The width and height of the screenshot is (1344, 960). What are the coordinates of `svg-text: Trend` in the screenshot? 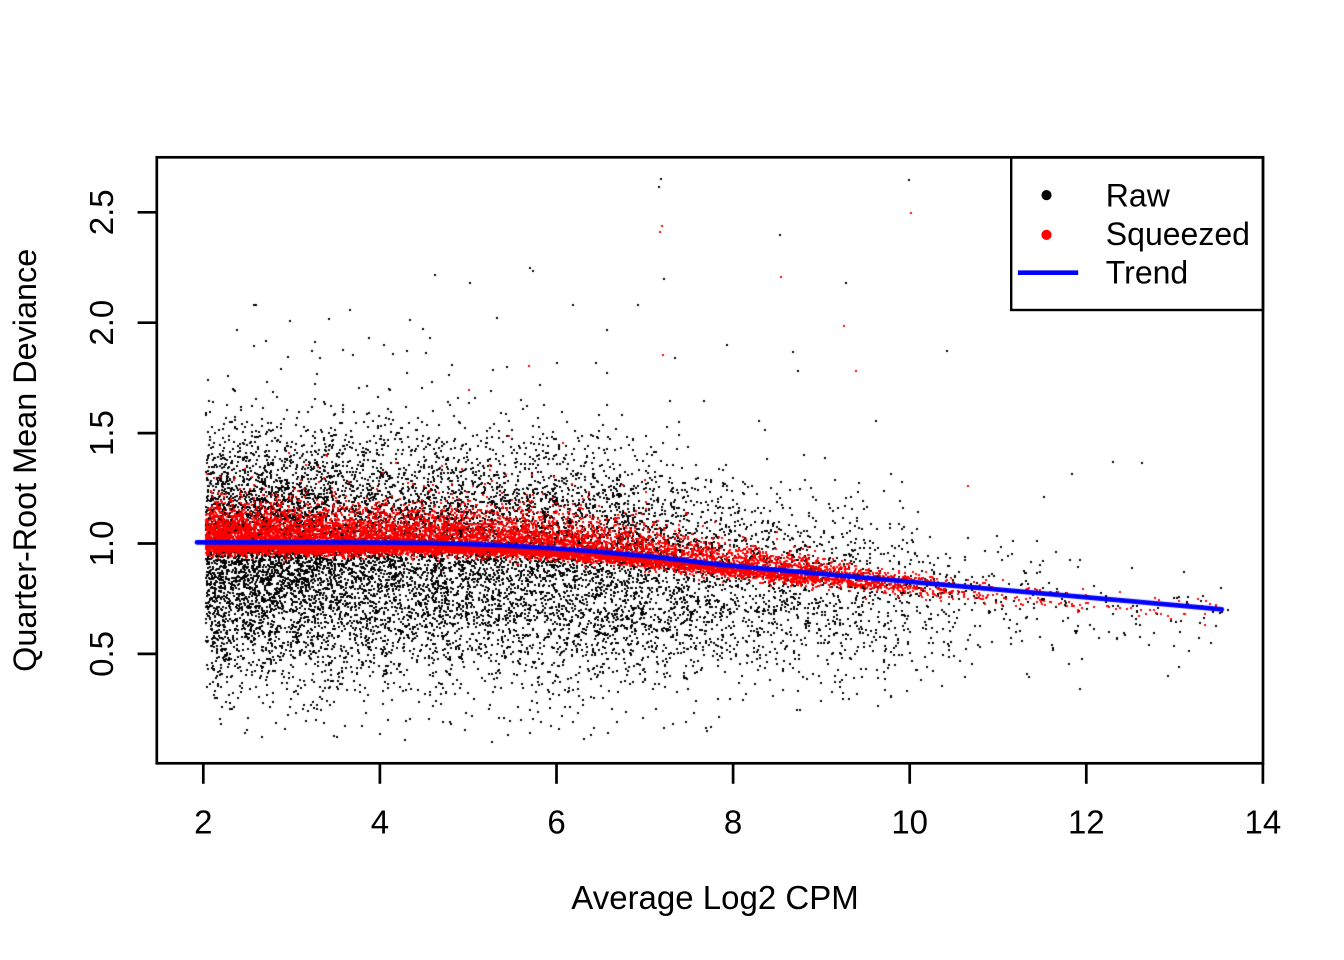 It's located at (1147, 273).